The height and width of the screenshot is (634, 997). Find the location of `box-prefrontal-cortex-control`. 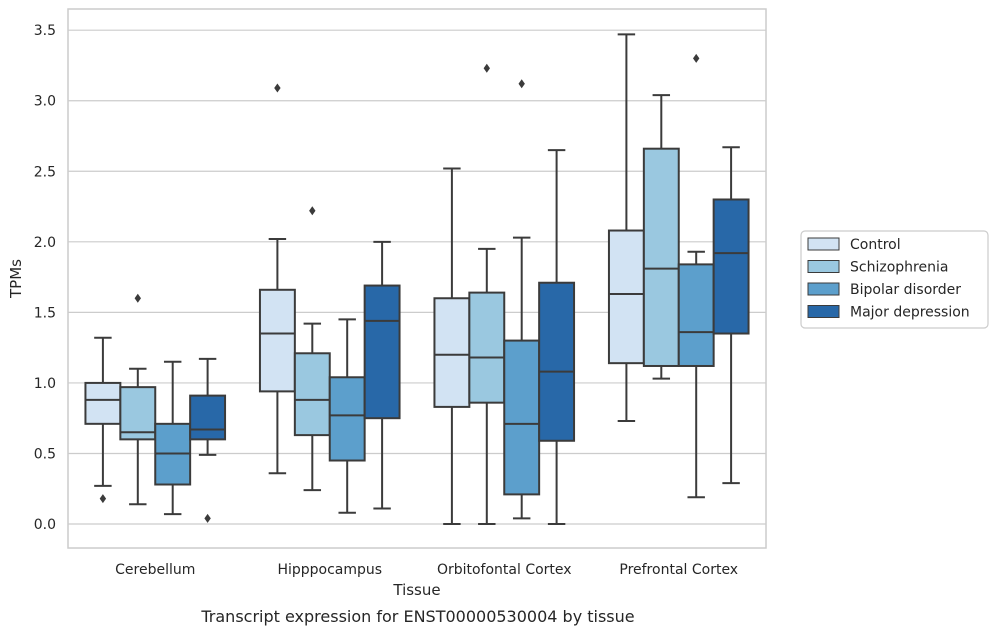

box-prefrontal-cortex-control is located at coordinates (626, 228).